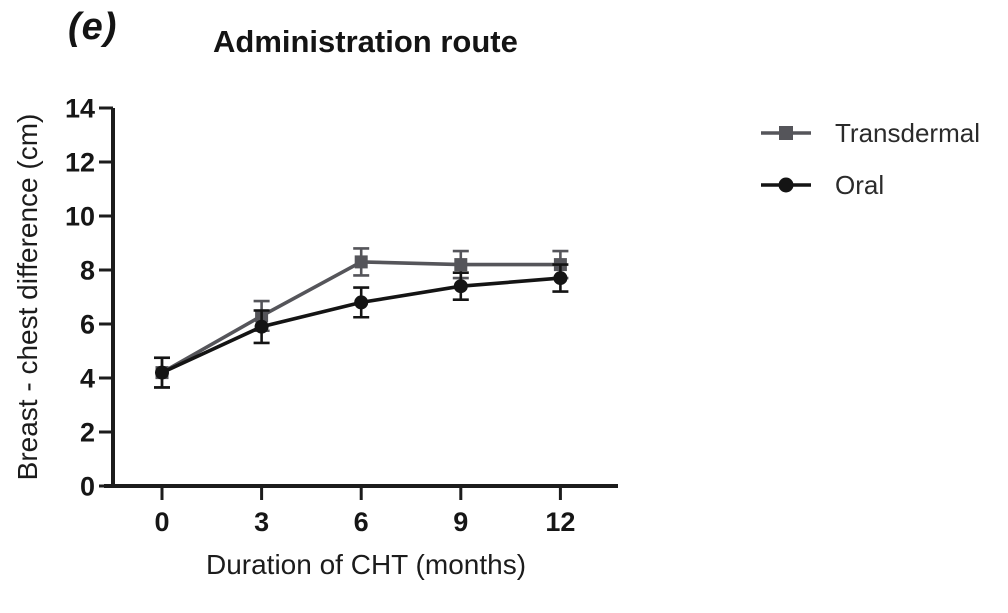 The height and width of the screenshot is (613, 1008). Describe the element at coordinates (560, 522) in the screenshot. I see `x-tick-label: 12` at that location.